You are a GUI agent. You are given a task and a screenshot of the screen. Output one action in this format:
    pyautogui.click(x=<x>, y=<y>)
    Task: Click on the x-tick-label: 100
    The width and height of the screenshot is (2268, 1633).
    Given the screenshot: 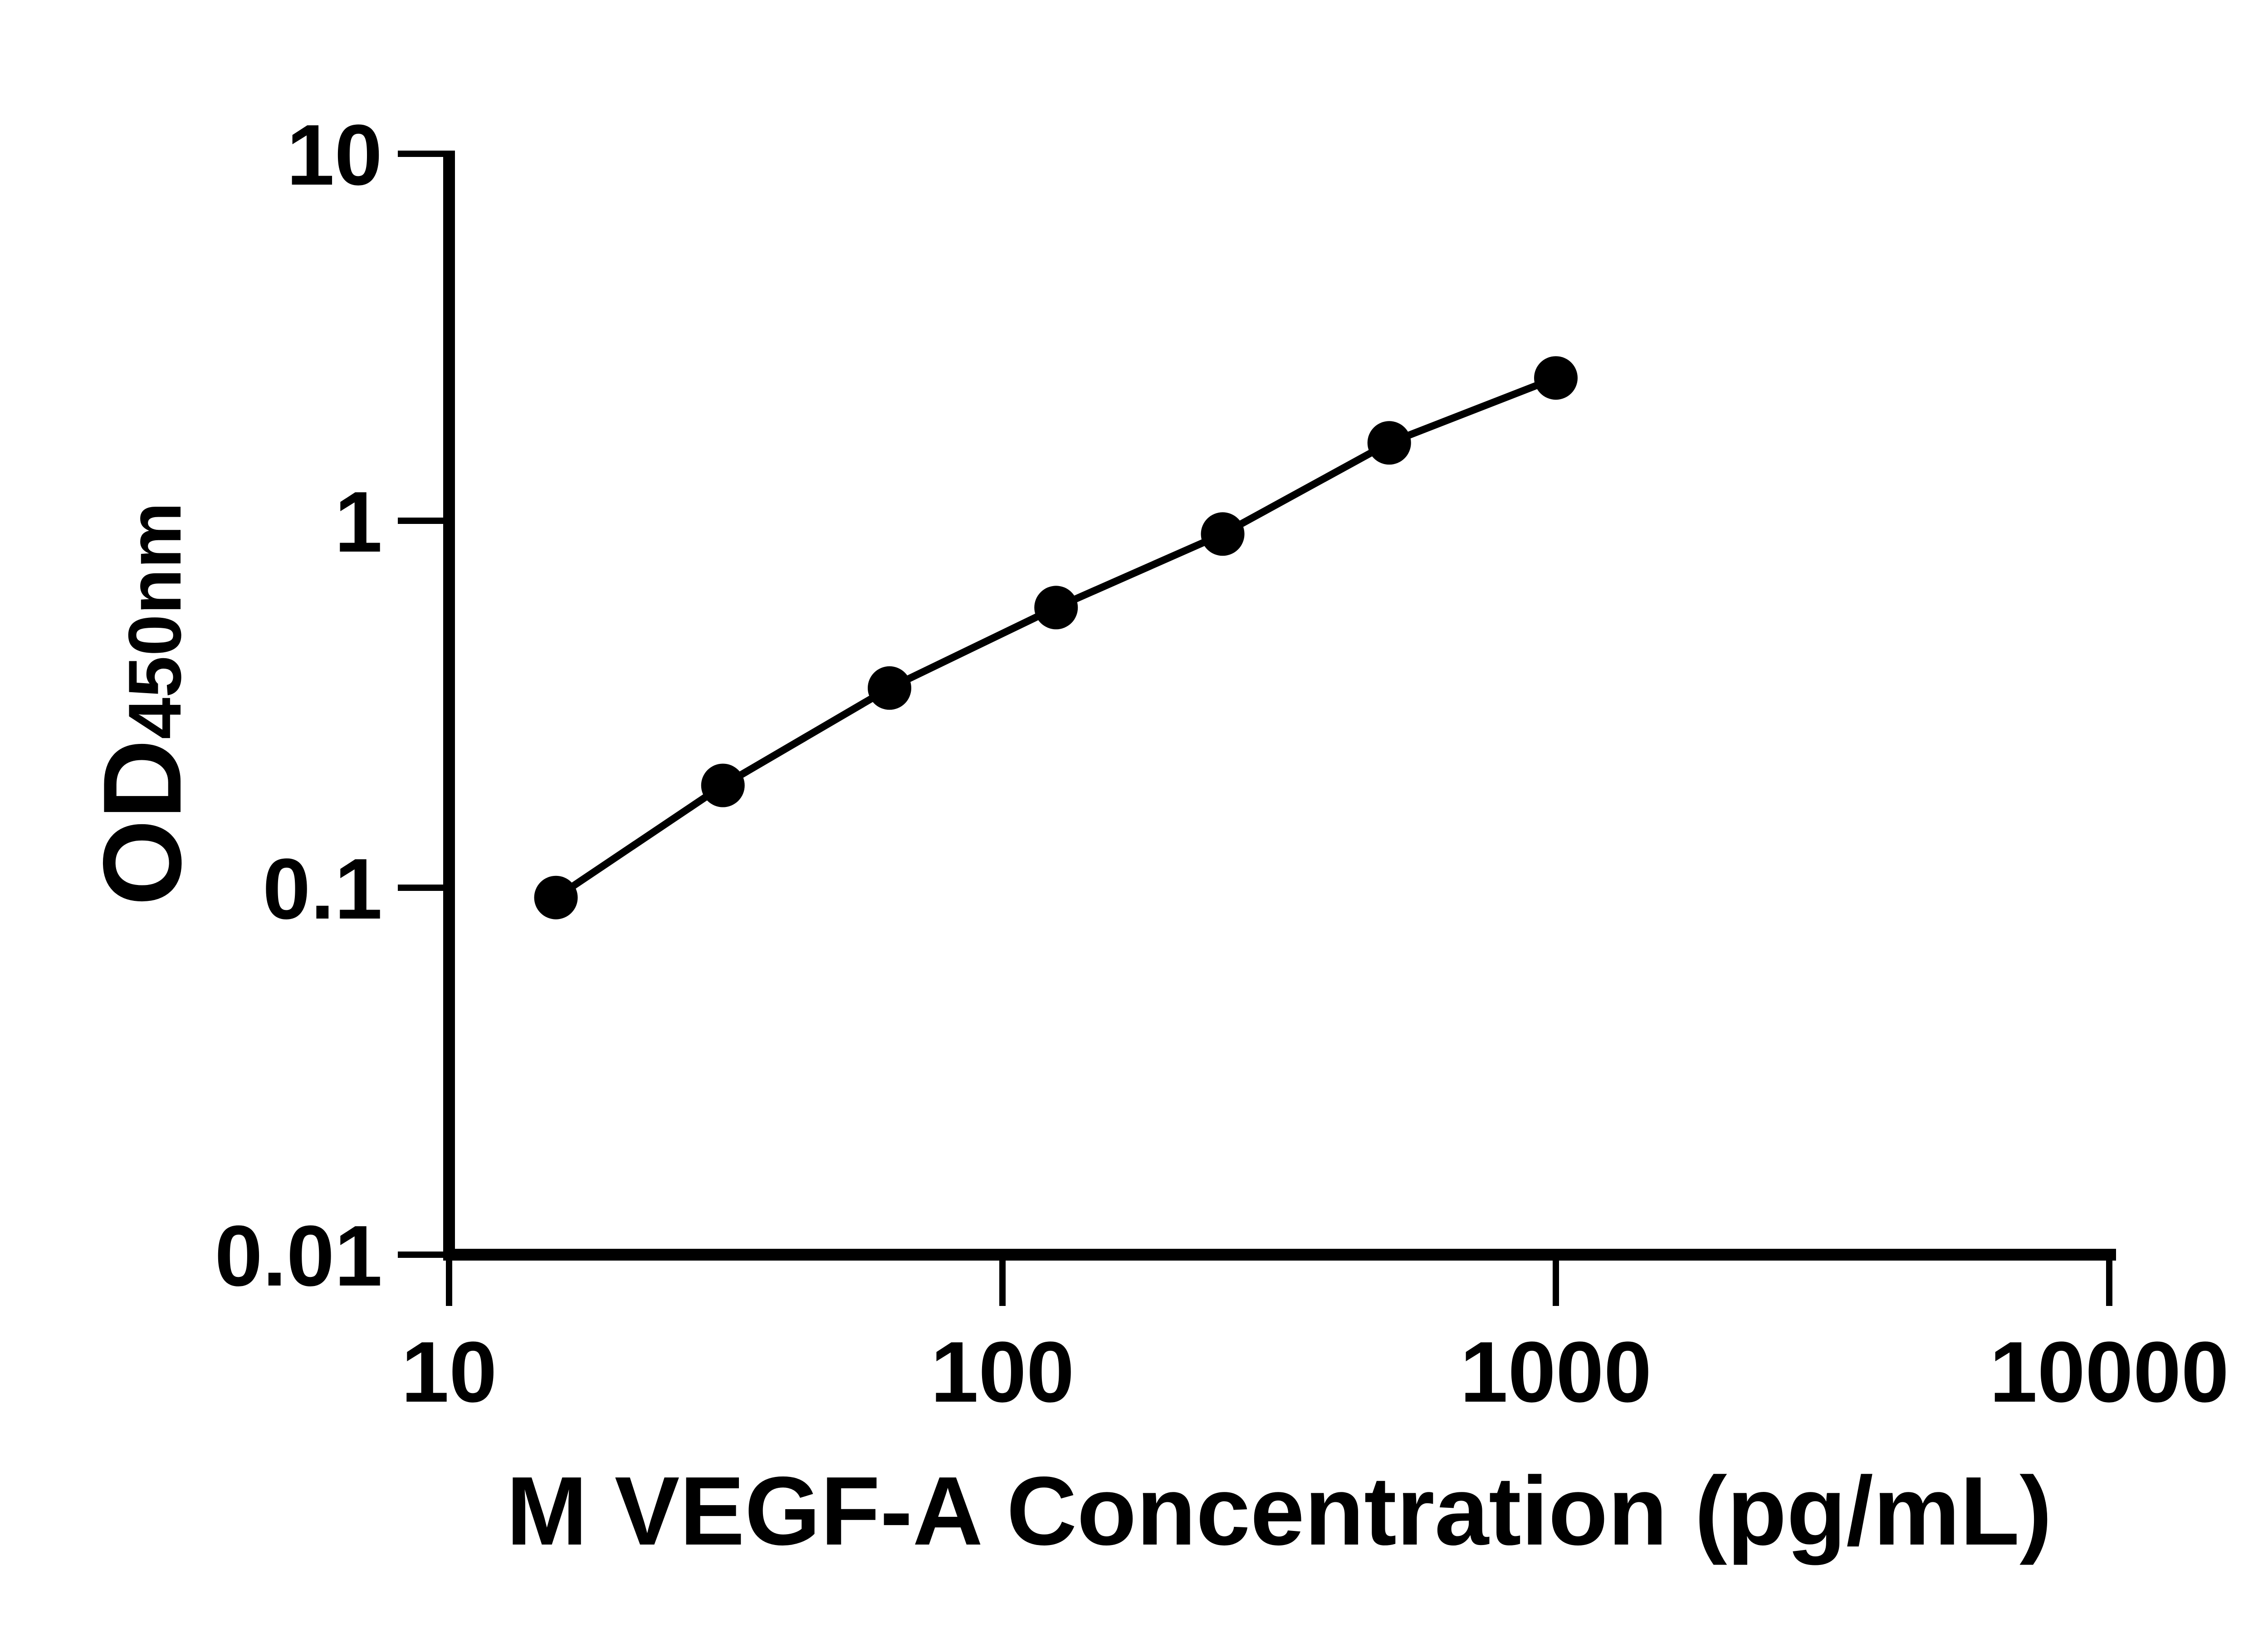 What is the action you would take?
    pyautogui.click(x=1002, y=1372)
    